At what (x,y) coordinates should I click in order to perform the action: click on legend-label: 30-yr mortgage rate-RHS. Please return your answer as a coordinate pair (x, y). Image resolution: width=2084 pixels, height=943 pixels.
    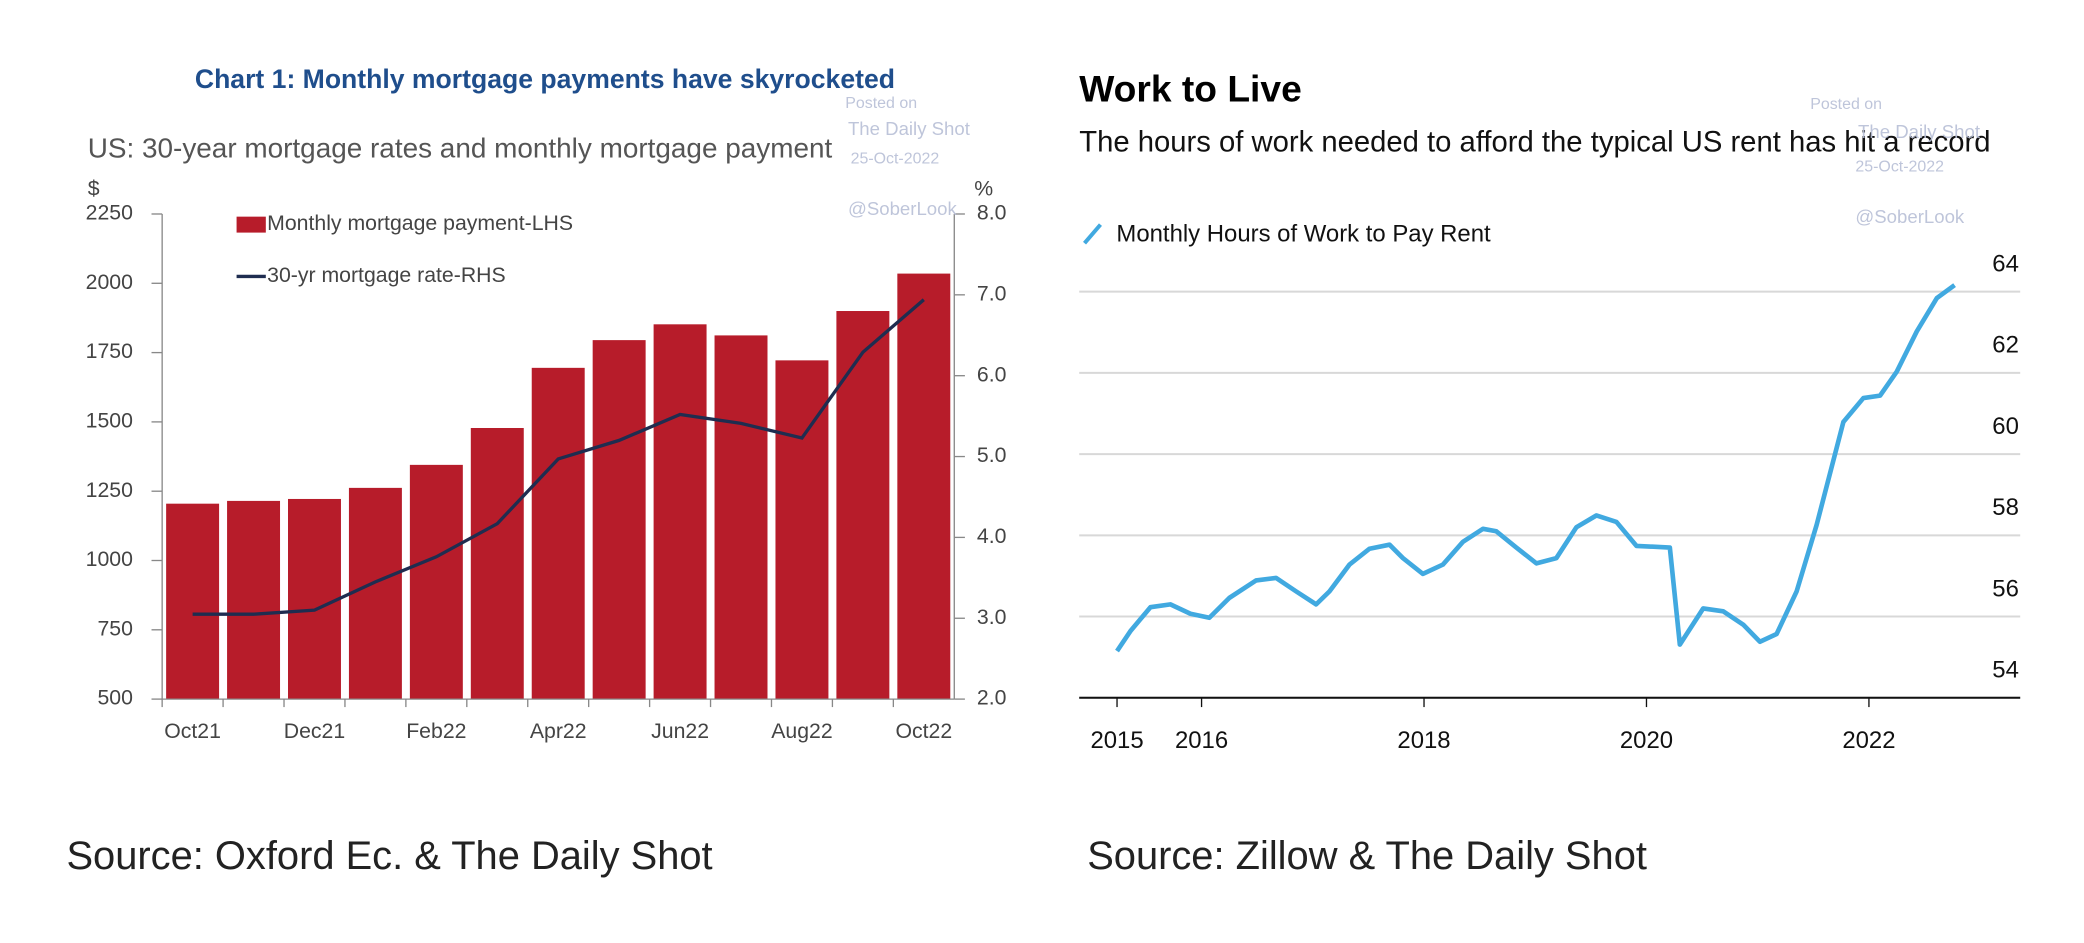
    Looking at the image, I should click on (386, 275).